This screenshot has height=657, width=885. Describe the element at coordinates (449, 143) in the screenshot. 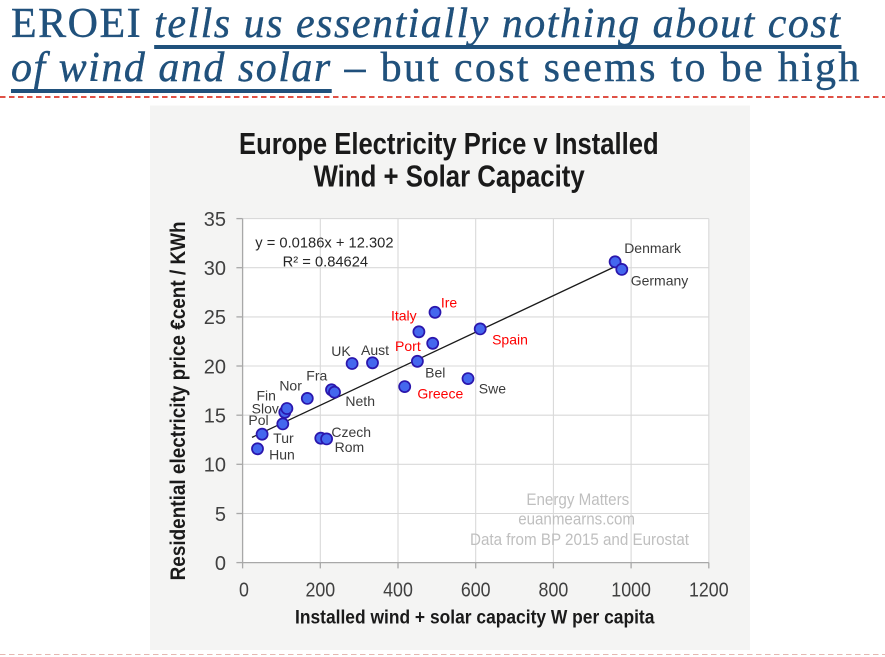

I see `svg-text:Europe Electricity Price v Ins: Europe Electricity Price v Installed` at that location.